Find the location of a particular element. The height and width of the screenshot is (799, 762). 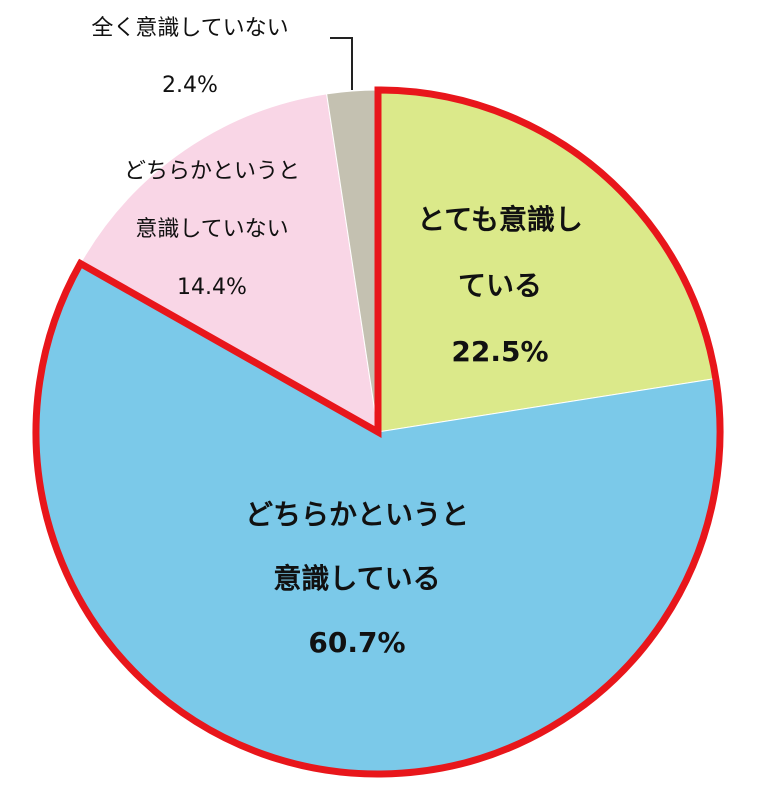

leader-line is located at coordinates (341, 63).